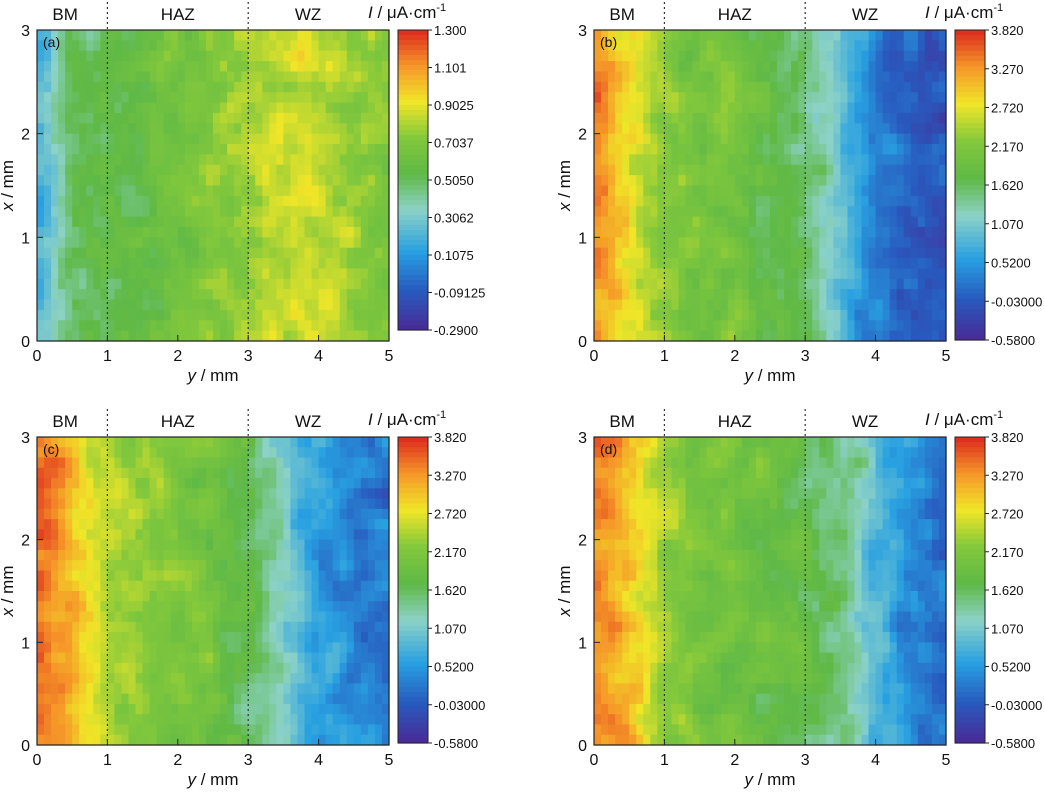 The image size is (1044, 807). Describe the element at coordinates (248, 356) in the screenshot. I see `x-tick-label: 3` at that location.